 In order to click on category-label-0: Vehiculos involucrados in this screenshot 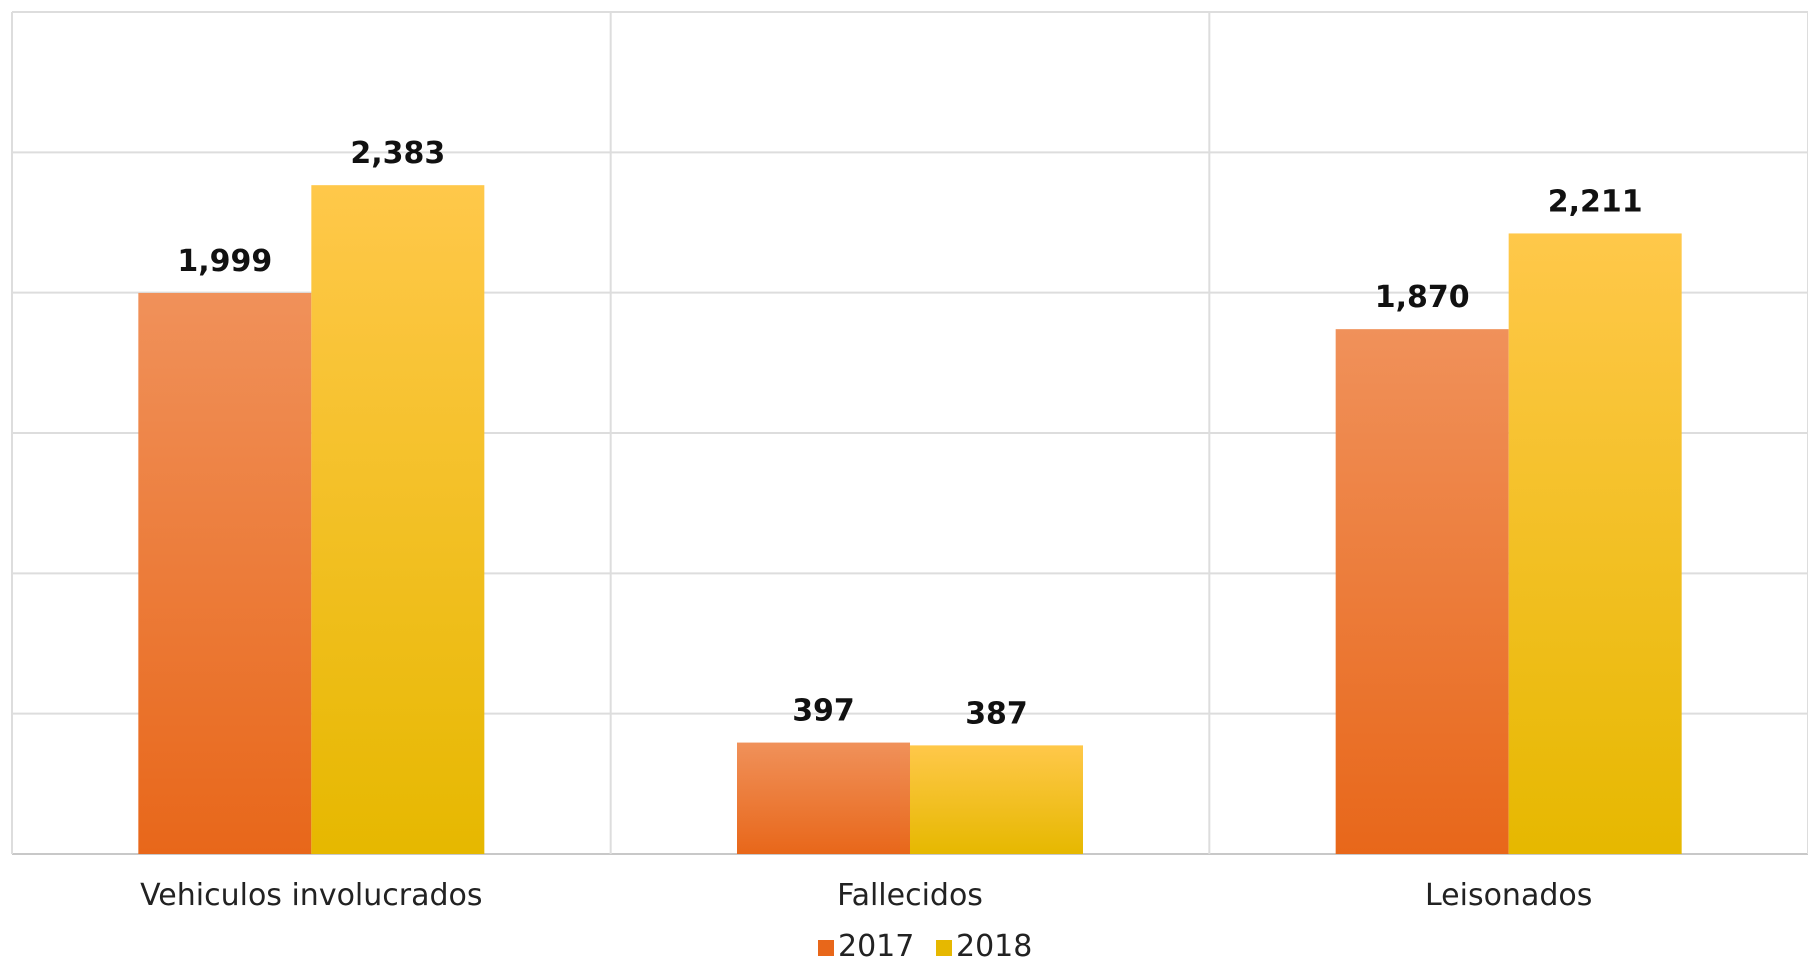, I will do `click(311, 895)`.